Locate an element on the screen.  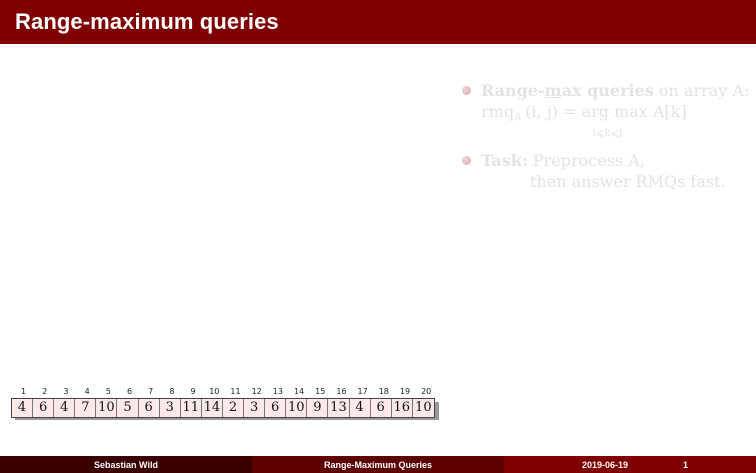
array-indices: 1 2 3 4 5 6 7 8 9 10 11 12 13 14 15 16 17 18 19 20 is located at coordinates (225, 391).